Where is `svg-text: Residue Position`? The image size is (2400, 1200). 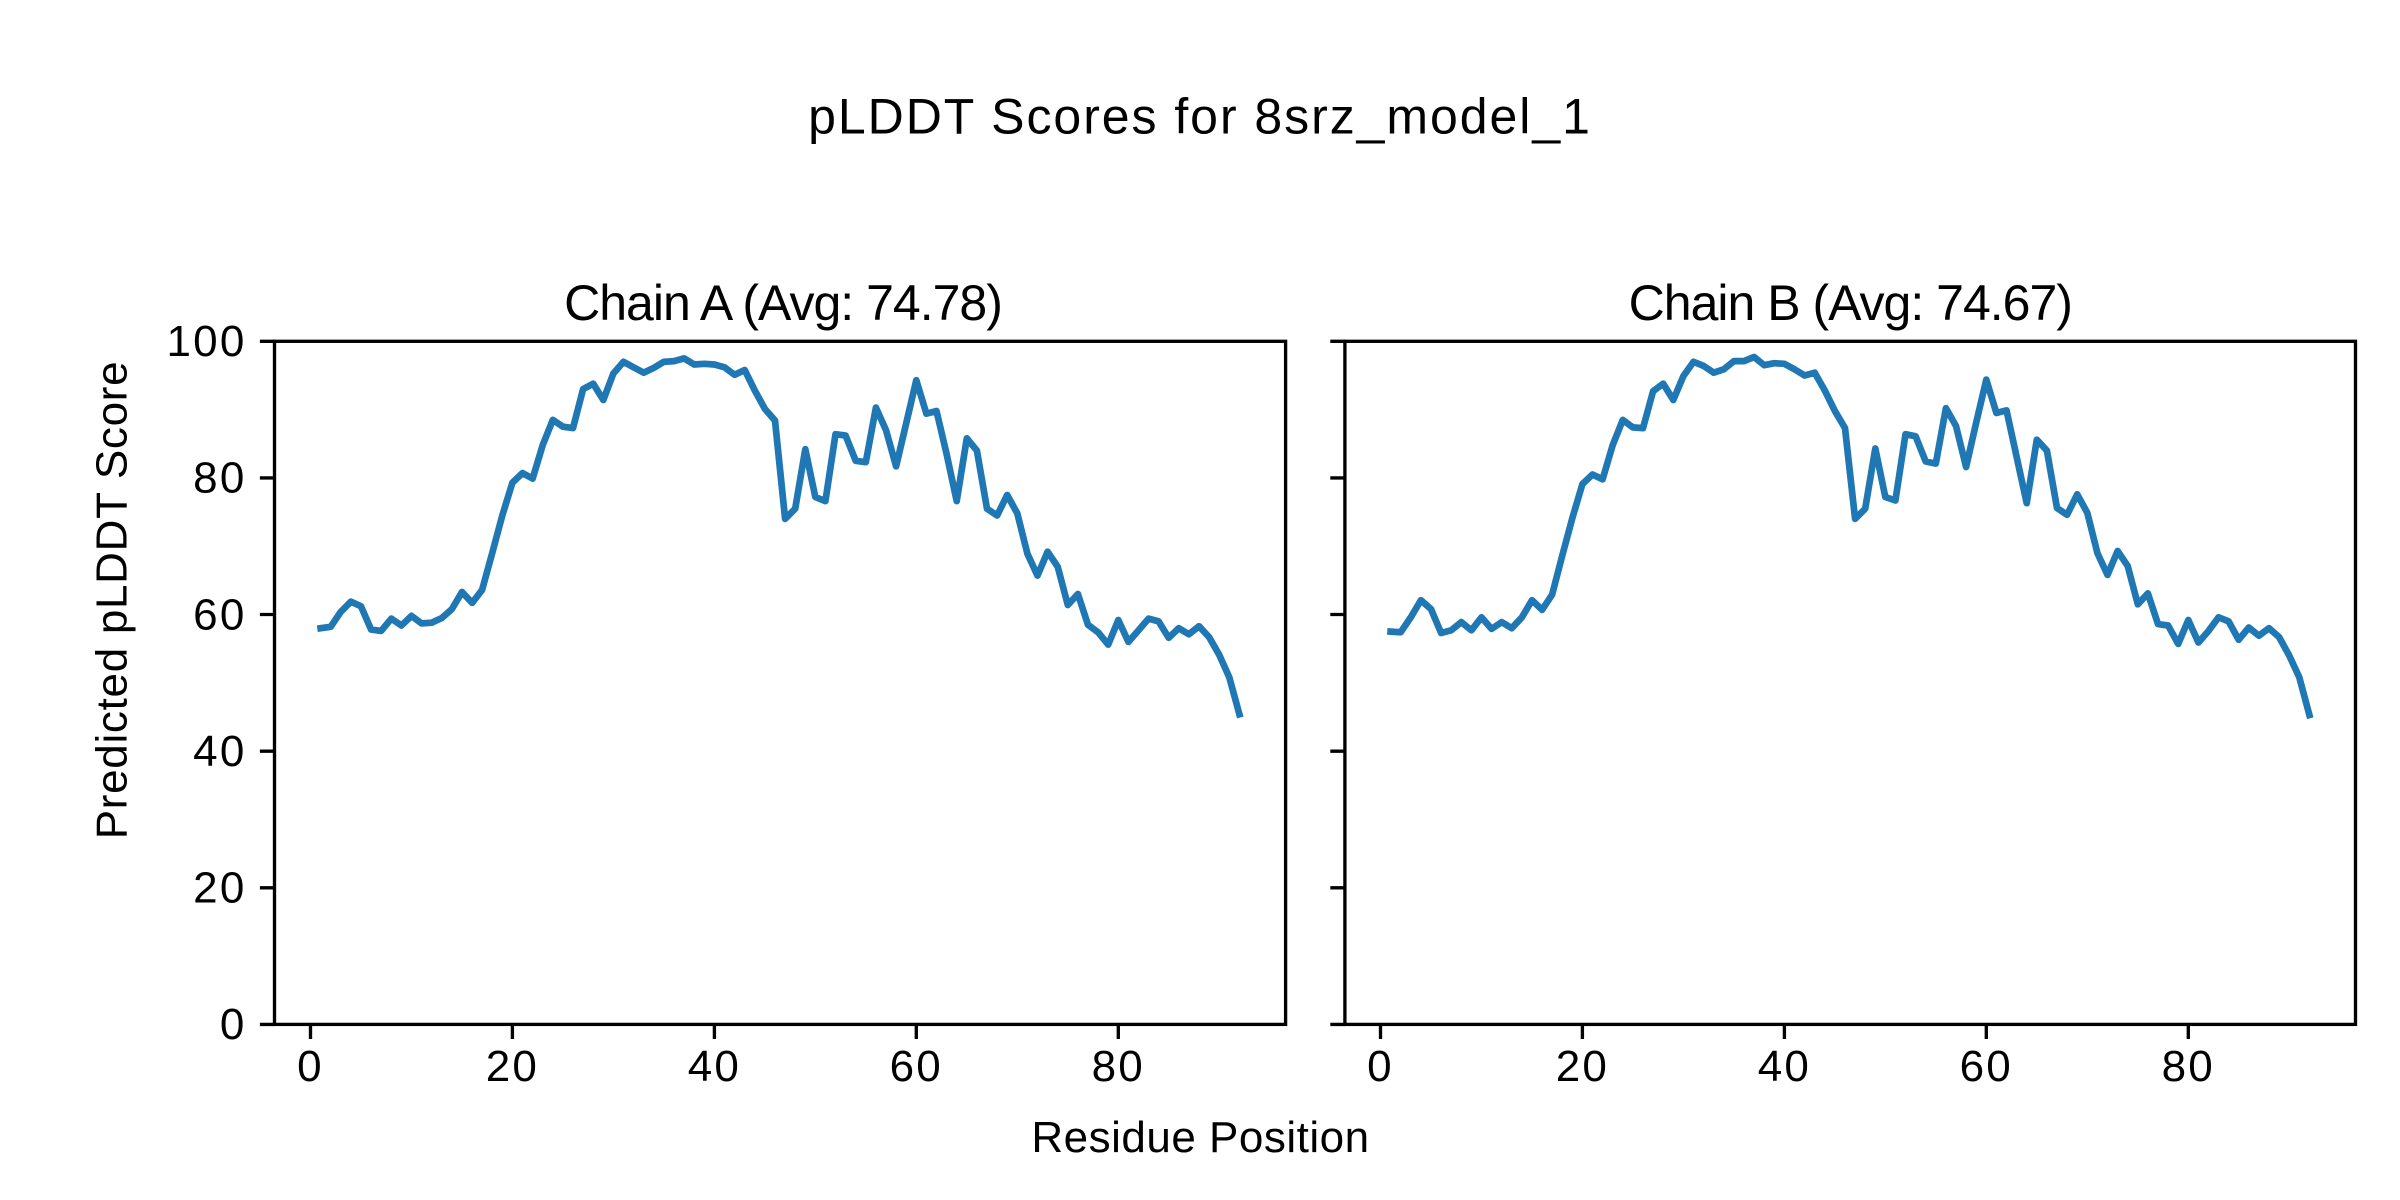
svg-text: Residue Position is located at coordinates (1200, 1137).